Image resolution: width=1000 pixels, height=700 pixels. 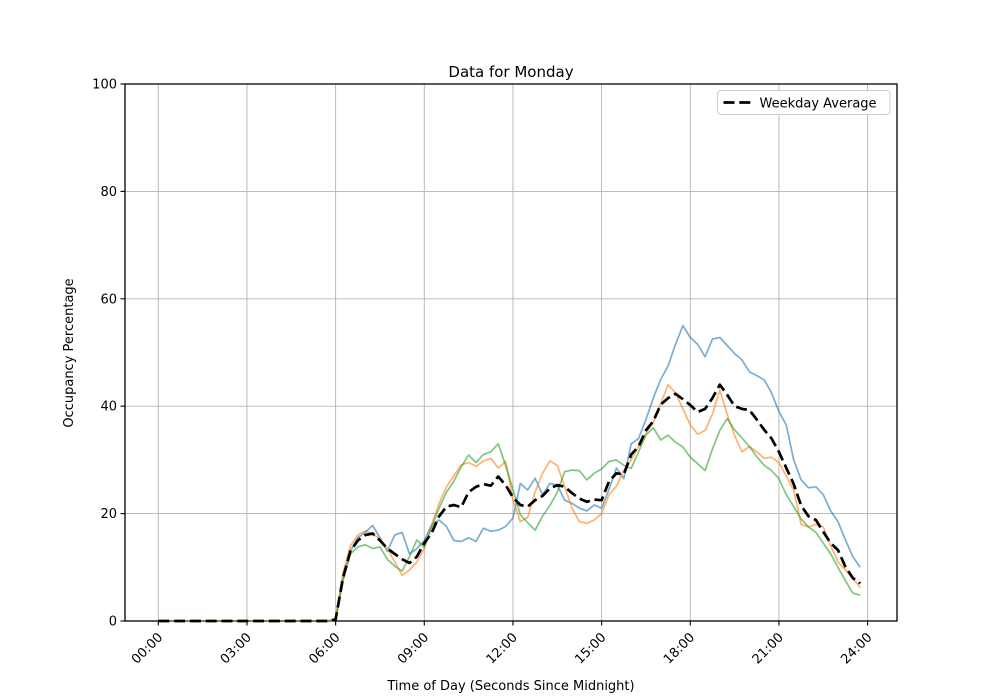 What do you see at coordinates (590, 648) in the screenshot?
I see `x-tick-label-15:00: 15:00` at bounding box center [590, 648].